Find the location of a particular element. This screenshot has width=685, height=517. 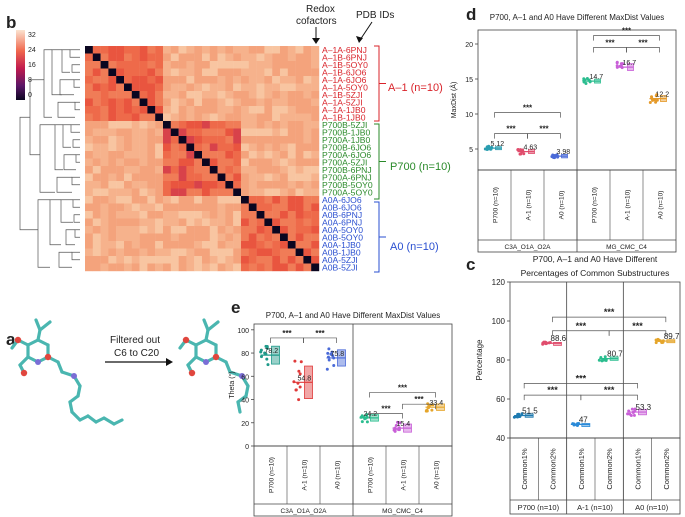

box is located at coordinates (557, 344).